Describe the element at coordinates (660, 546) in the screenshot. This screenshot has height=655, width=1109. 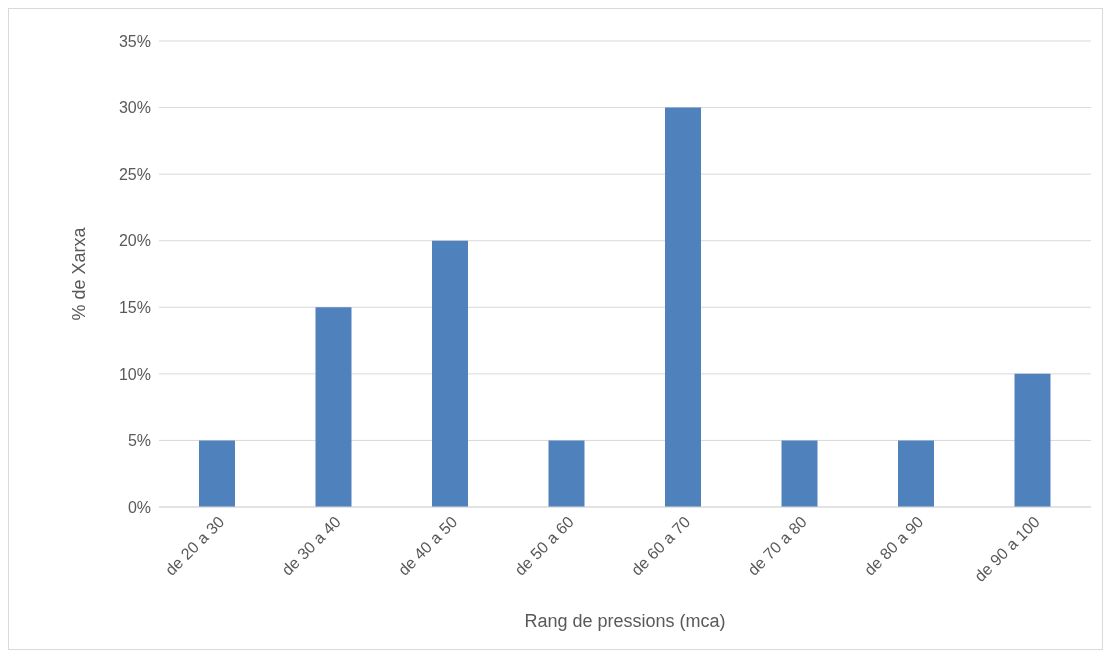
I see `x-tick-label: de 60 a 70` at that location.